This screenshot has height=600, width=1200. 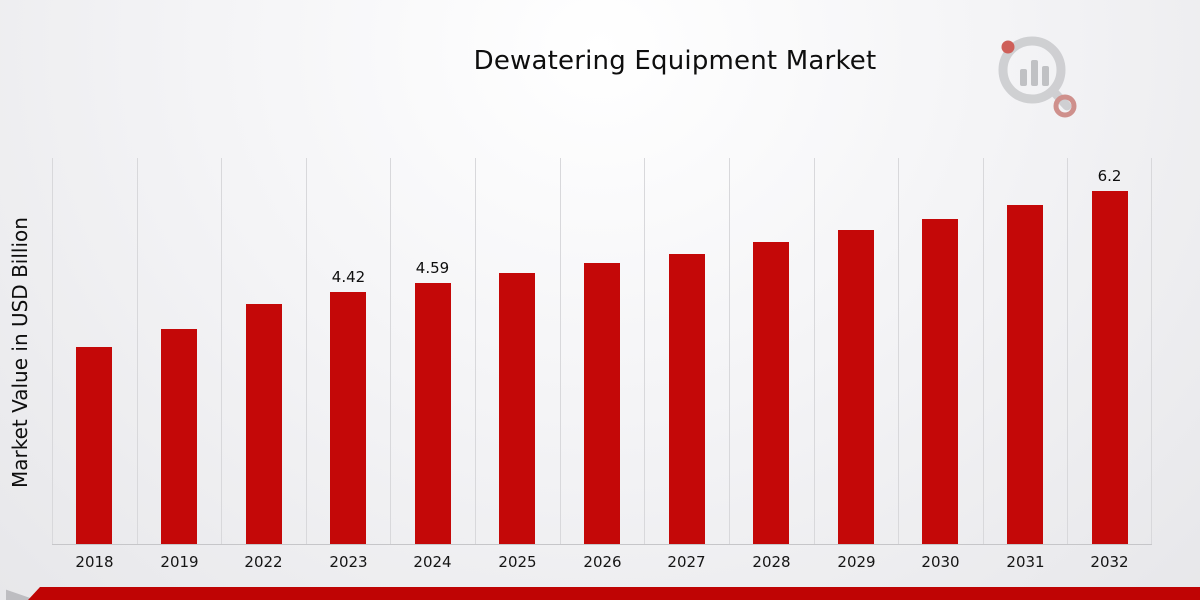 What do you see at coordinates (614, 593) in the screenshot?
I see `footer-ribbon` at bounding box center [614, 593].